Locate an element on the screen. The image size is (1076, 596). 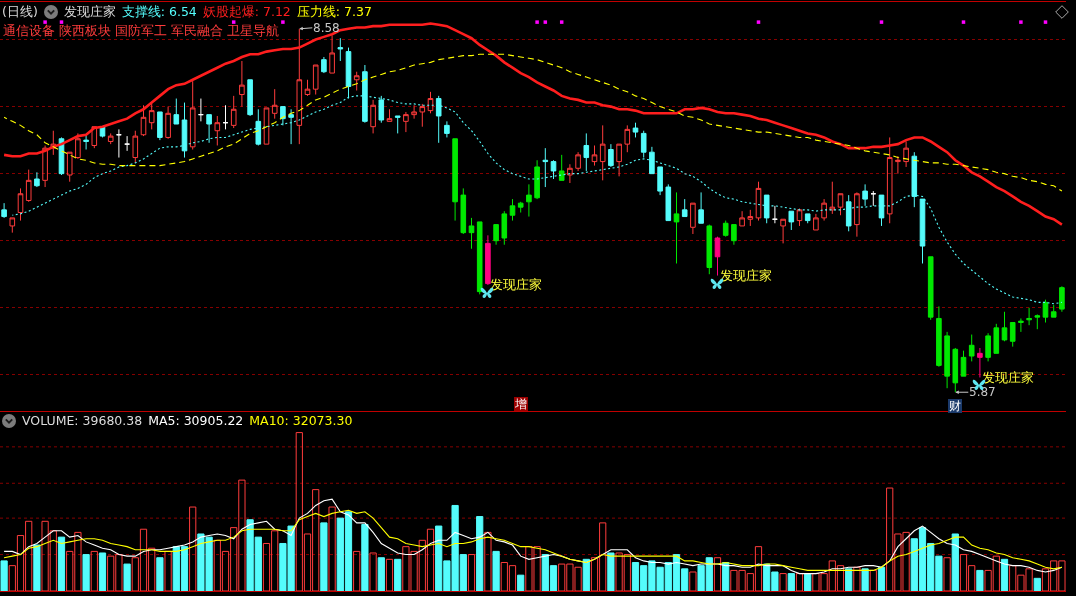
chart-title: (日线) is located at coordinates (20, 12).